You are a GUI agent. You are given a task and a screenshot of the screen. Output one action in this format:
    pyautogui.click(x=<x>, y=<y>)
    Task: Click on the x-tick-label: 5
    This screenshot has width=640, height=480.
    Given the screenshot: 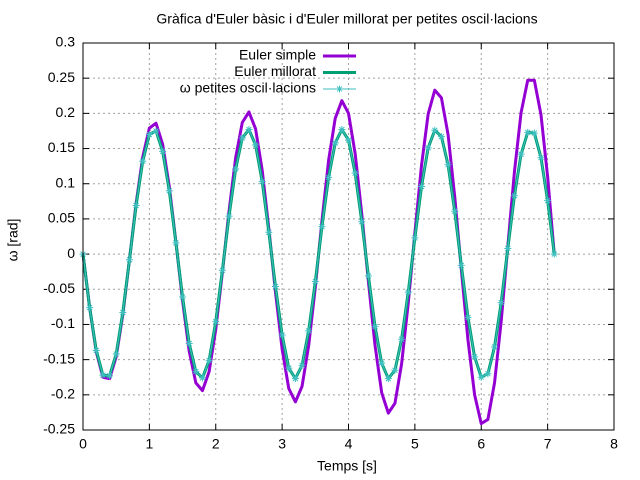 What is the action you would take?
    pyautogui.click(x=415, y=444)
    